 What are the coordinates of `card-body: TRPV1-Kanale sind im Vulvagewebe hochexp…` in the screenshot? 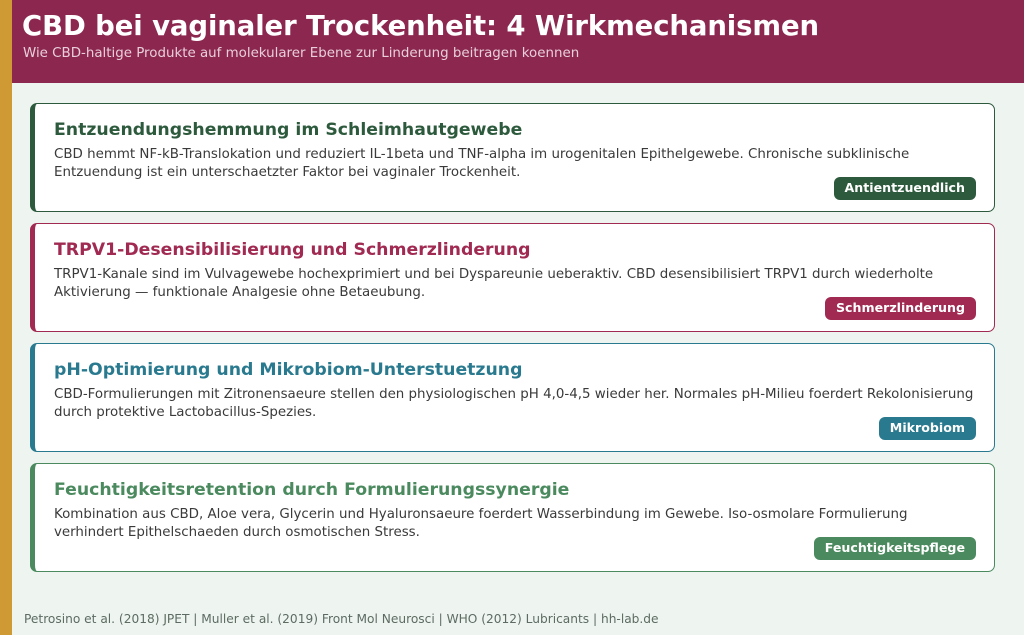 It's located at (494, 283).